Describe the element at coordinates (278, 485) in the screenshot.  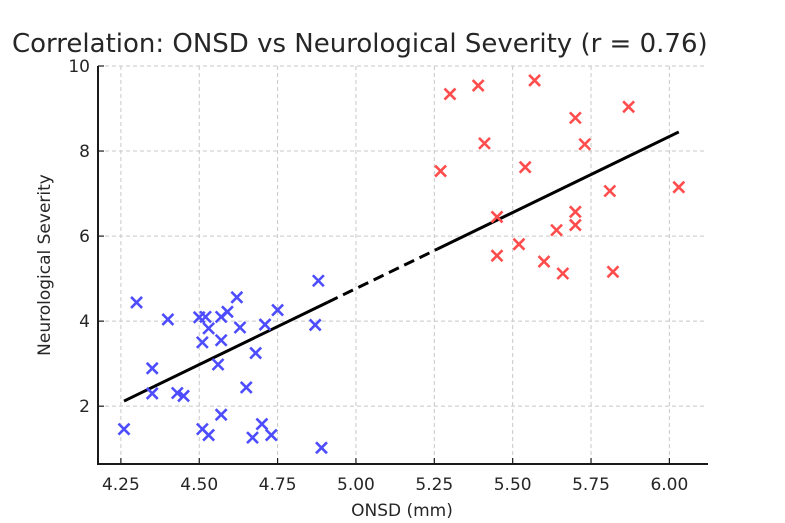
I see `x-tick-label: 4.75` at that location.